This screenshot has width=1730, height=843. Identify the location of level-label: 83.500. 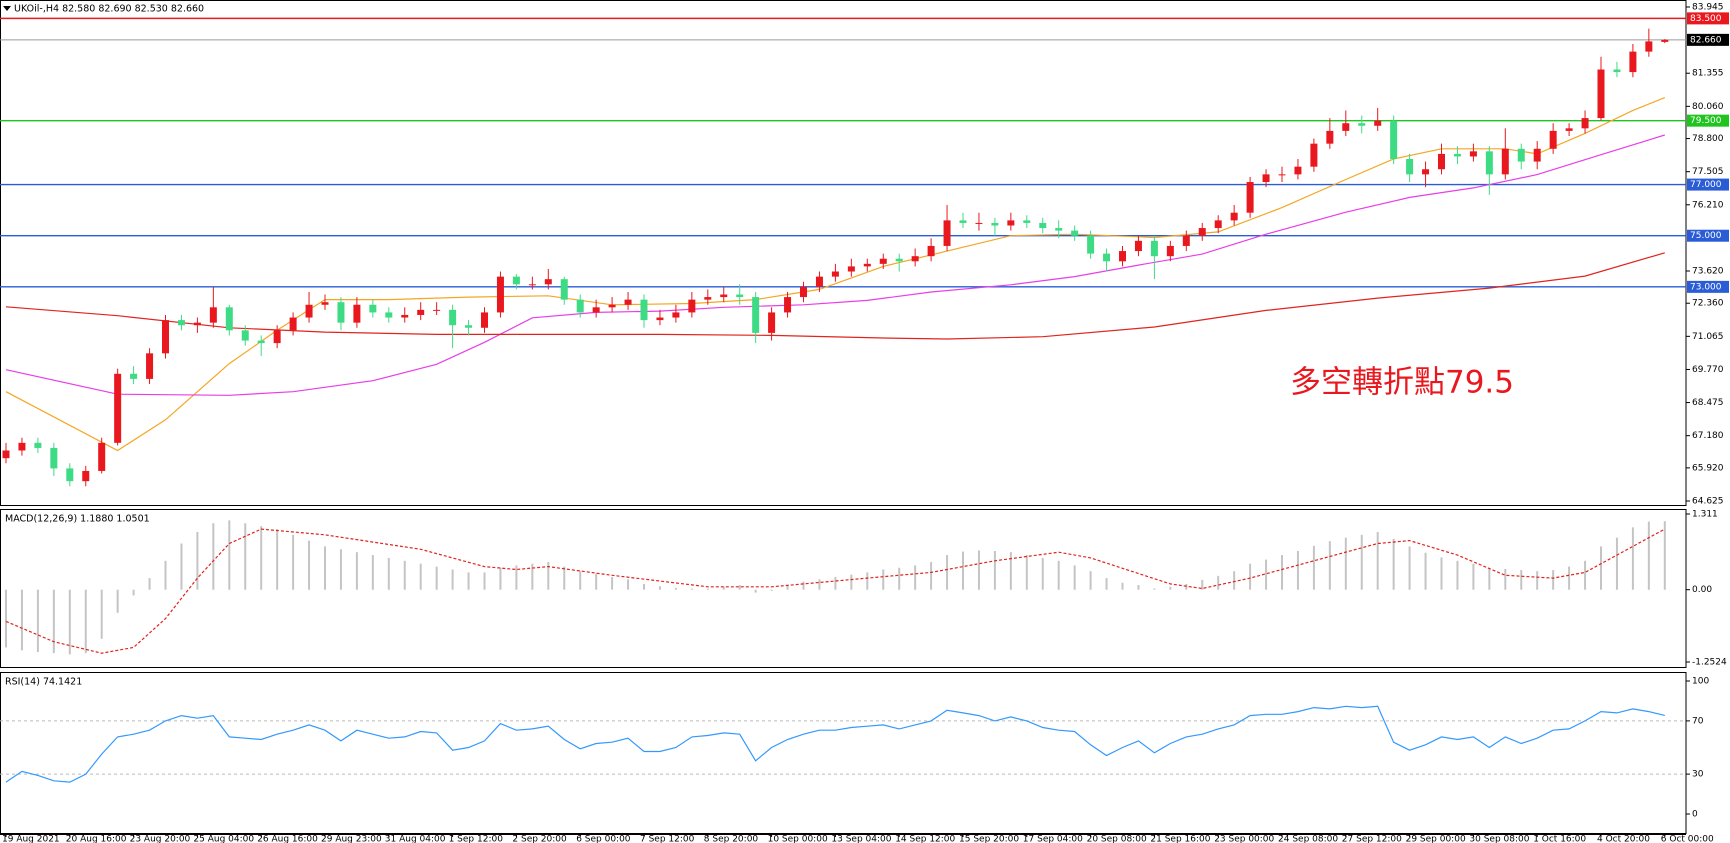
(1706, 19).